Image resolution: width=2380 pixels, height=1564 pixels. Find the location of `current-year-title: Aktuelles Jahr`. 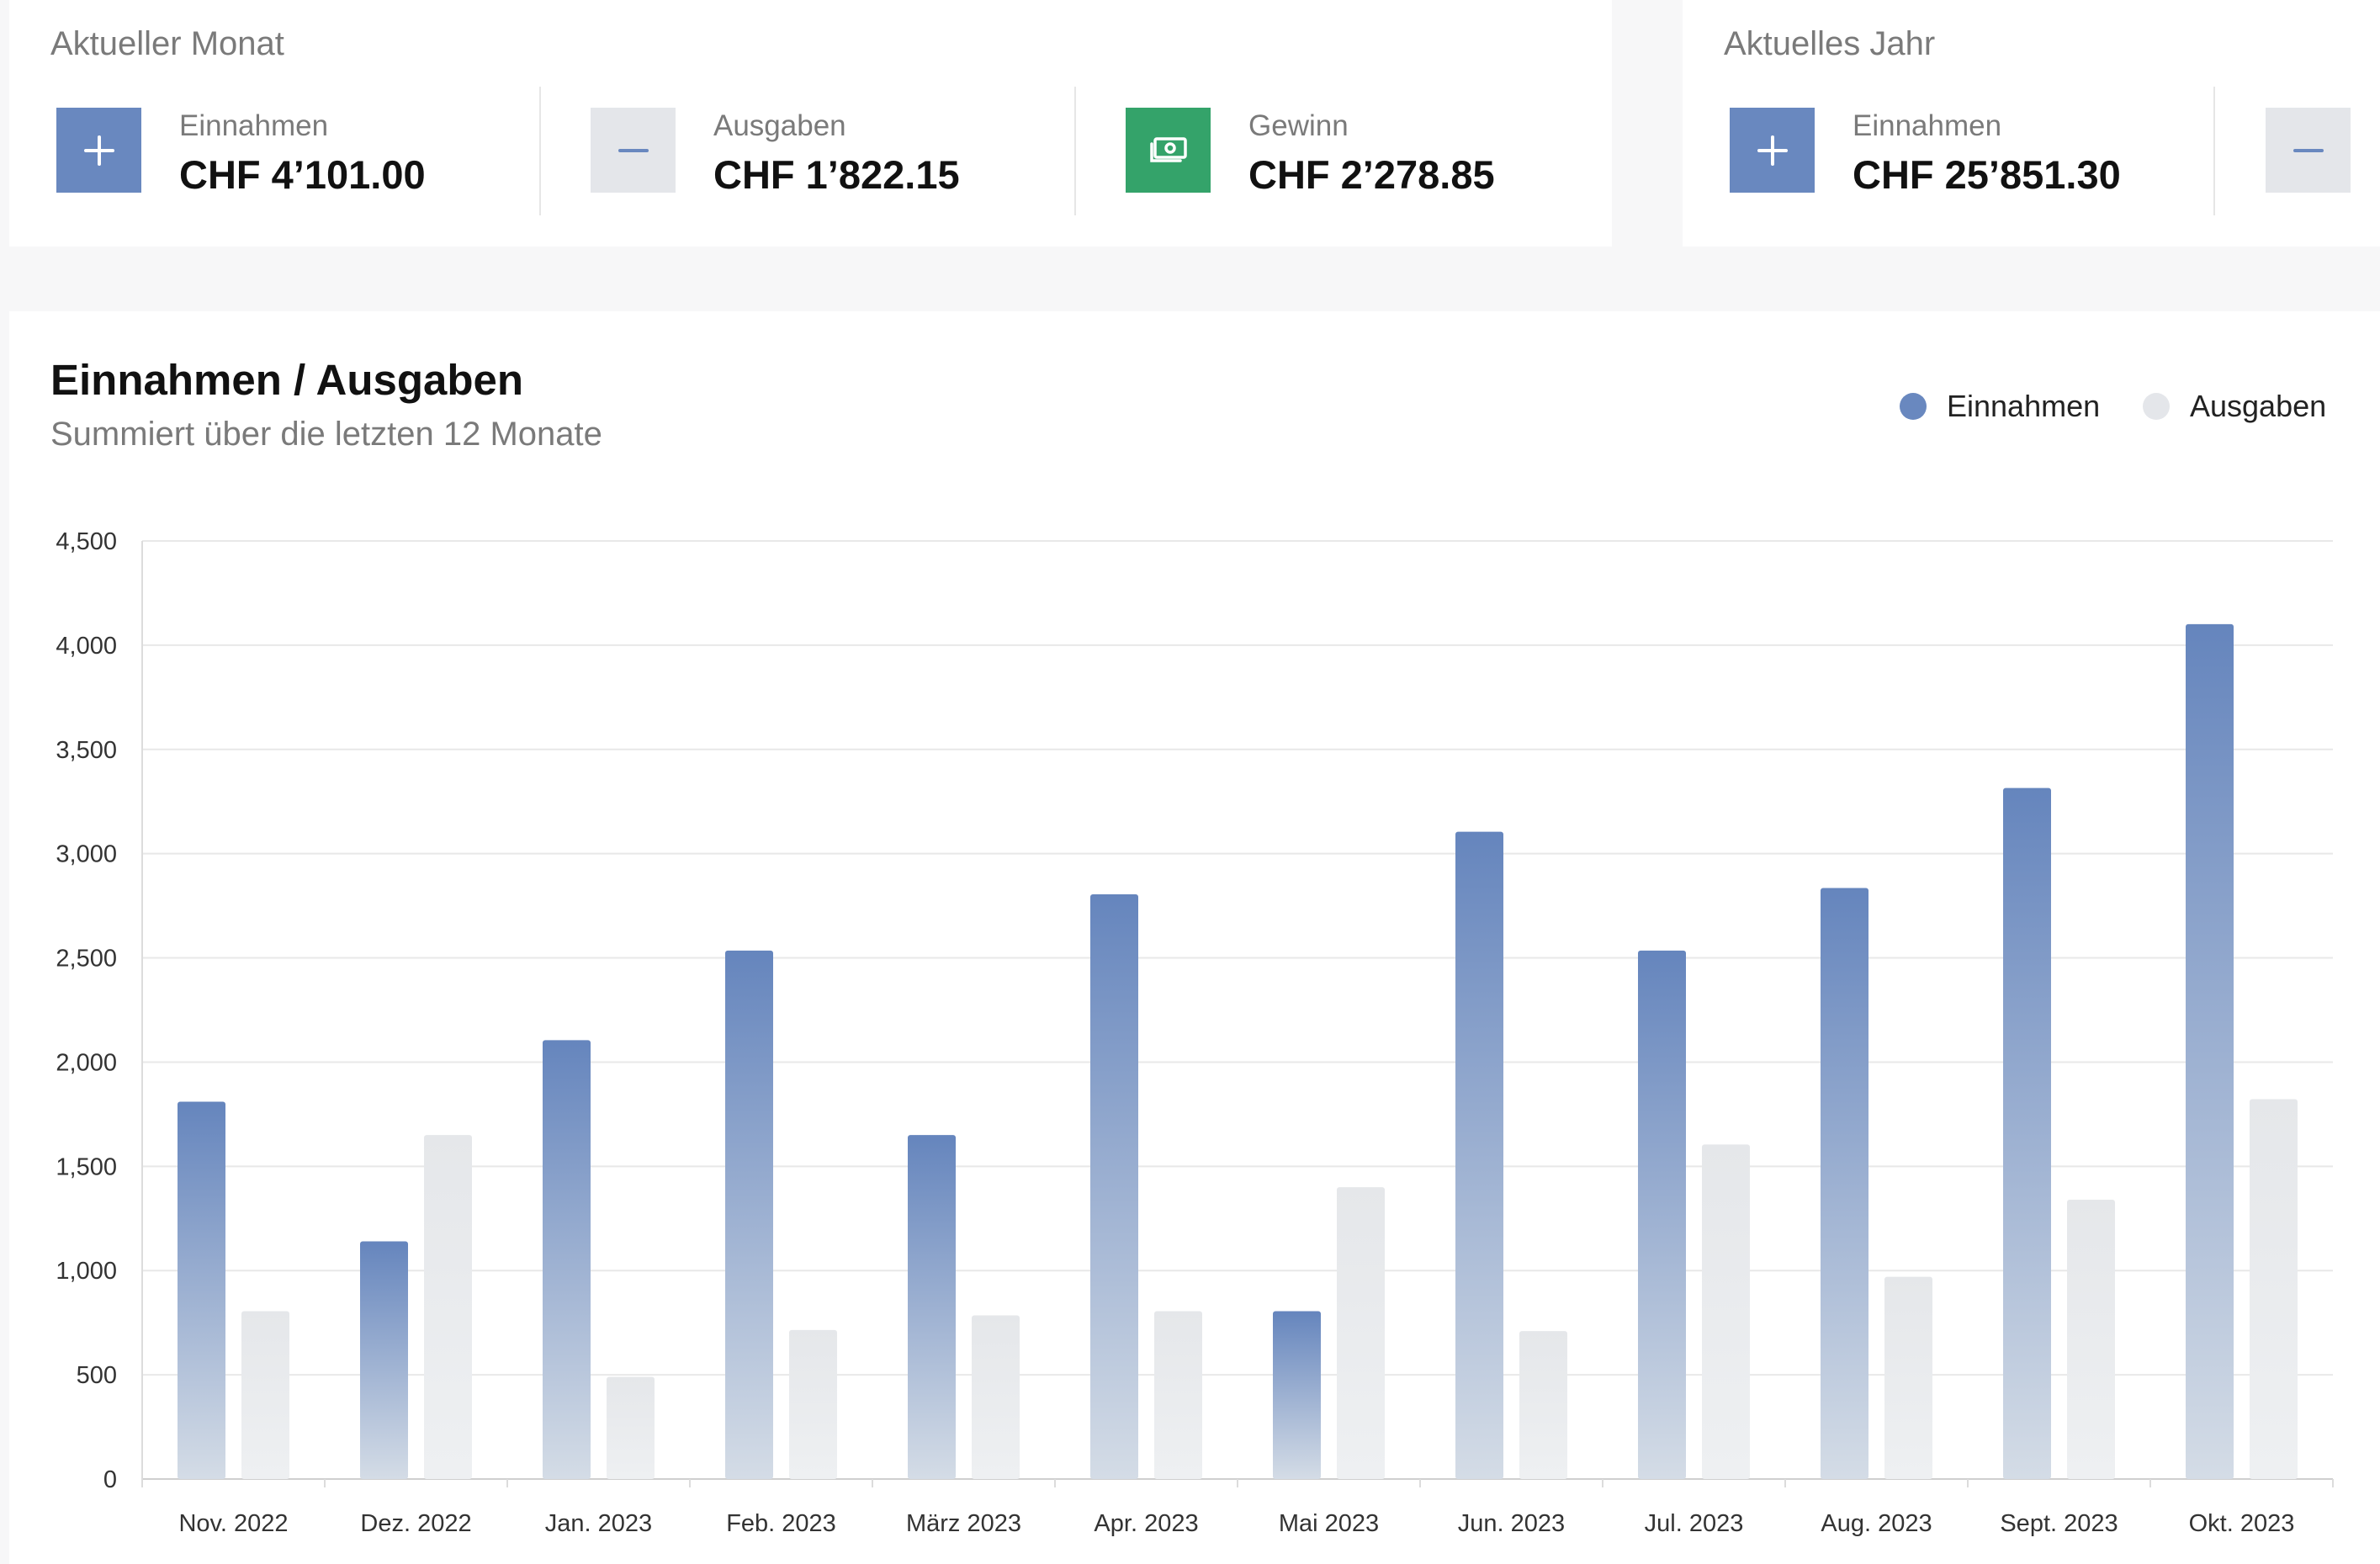

current-year-title: Aktuelles Jahr is located at coordinates (1830, 44).